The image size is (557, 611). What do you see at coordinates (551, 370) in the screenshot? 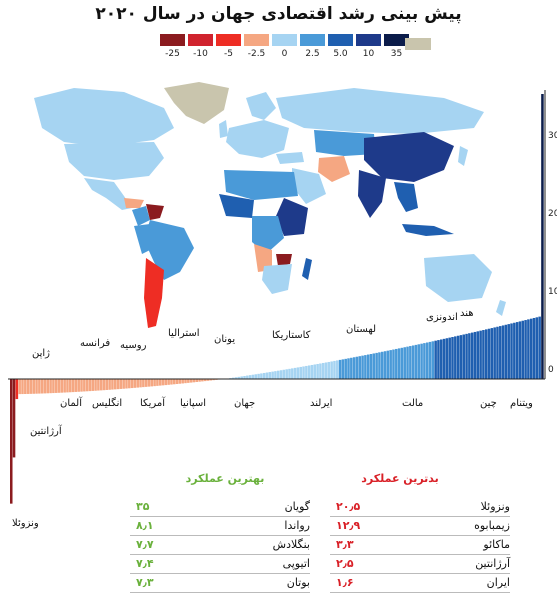
I see `y-tick-label: 0` at bounding box center [551, 370].